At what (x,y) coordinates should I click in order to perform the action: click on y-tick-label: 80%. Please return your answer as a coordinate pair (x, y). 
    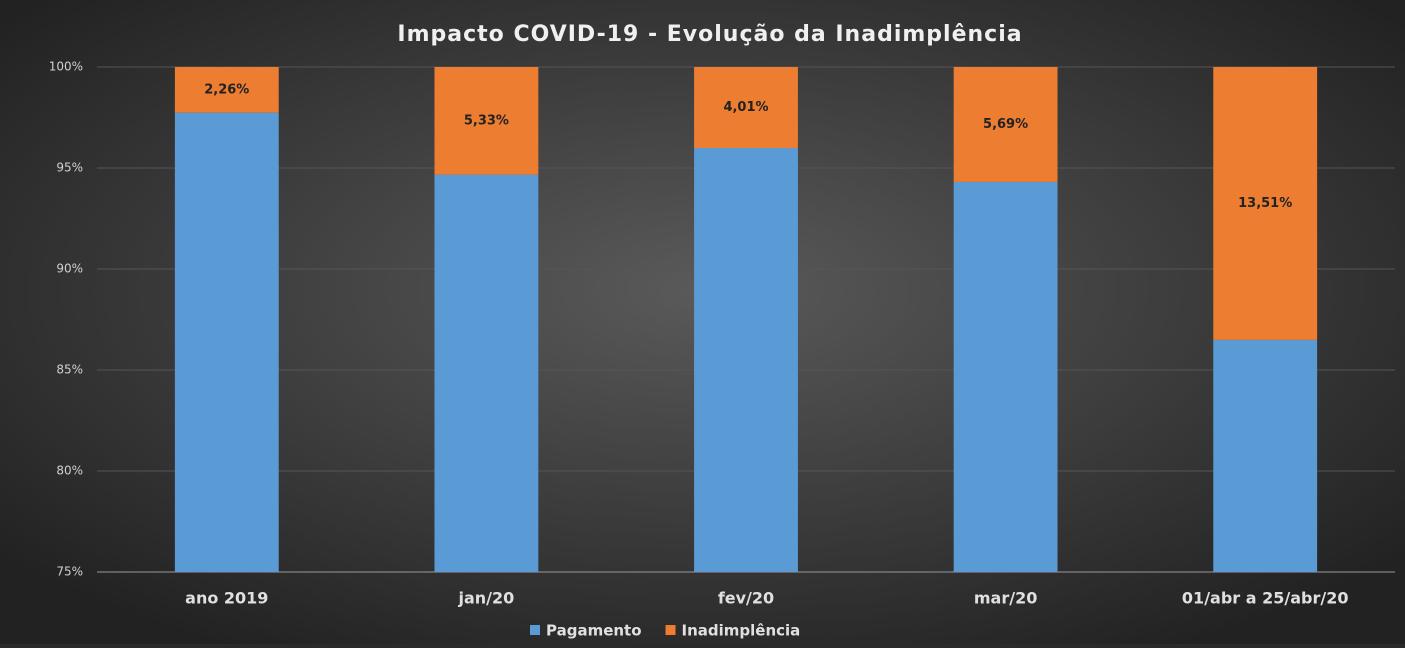
    Looking at the image, I should click on (69, 471).